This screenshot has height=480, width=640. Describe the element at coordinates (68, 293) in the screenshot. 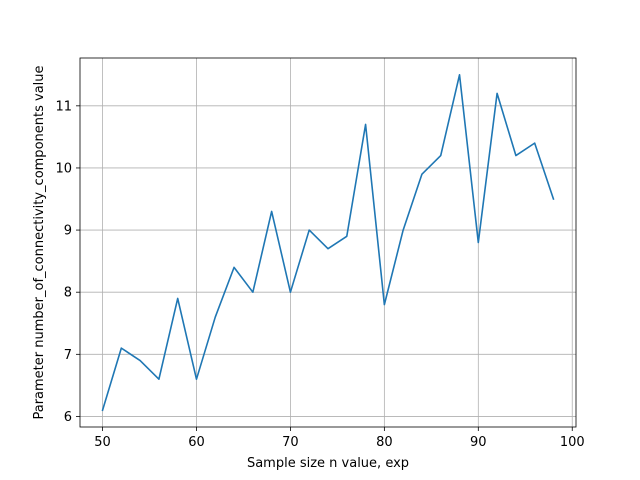

I see `y-tick-label: 8` at that location.